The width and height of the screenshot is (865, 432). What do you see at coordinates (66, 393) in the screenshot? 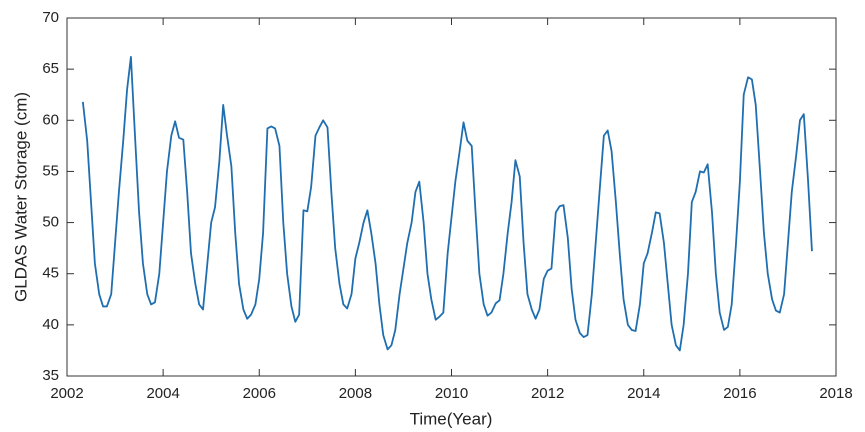
I see `x-tick-label: 2002` at bounding box center [66, 393].